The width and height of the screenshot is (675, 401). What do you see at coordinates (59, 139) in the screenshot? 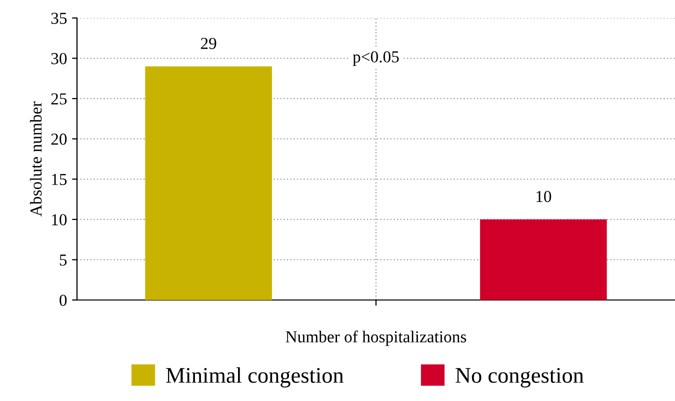
I see `y-tick-label: 20` at bounding box center [59, 139].